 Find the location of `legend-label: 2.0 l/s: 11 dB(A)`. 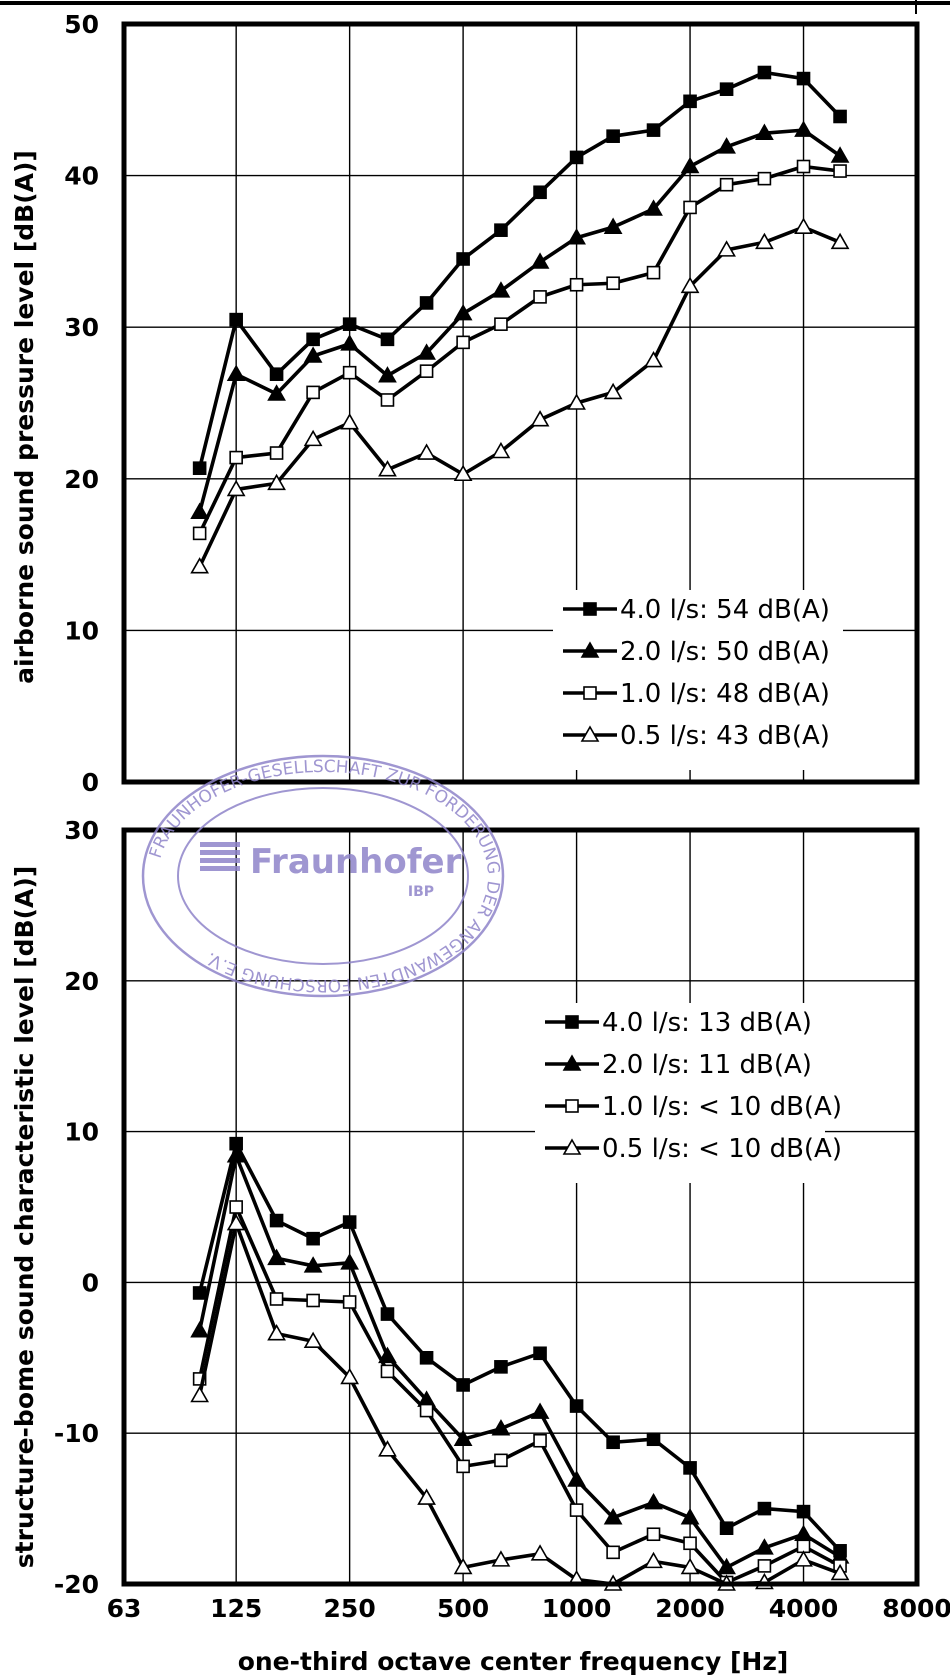

legend-label: 2.0 l/s: 11 dB(A) is located at coordinates (707, 1065).